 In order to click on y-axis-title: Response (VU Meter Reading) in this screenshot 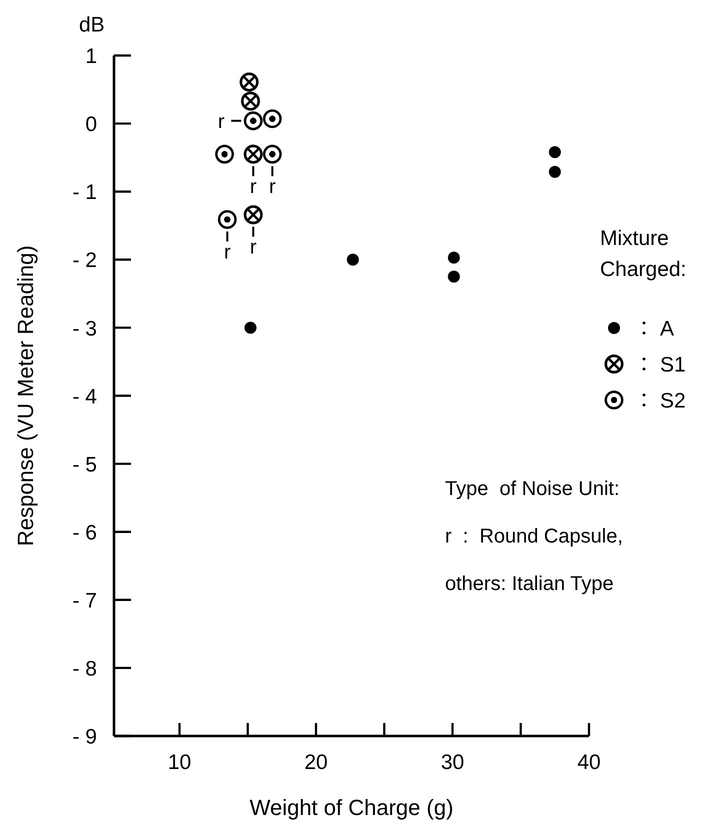, I will do `click(25, 395)`.